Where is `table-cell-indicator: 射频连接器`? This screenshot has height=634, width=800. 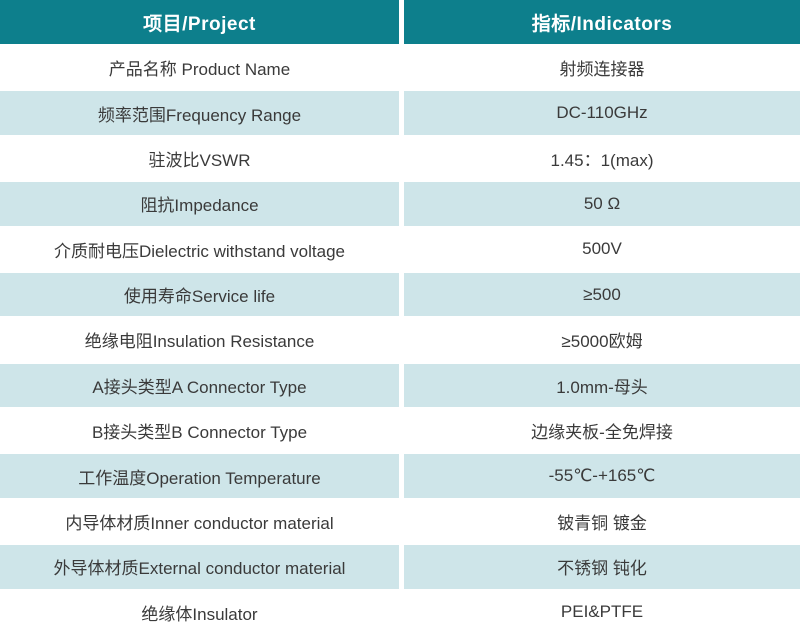 table-cell-indicator: 射频连接器 is located at coordinates (602, 68).